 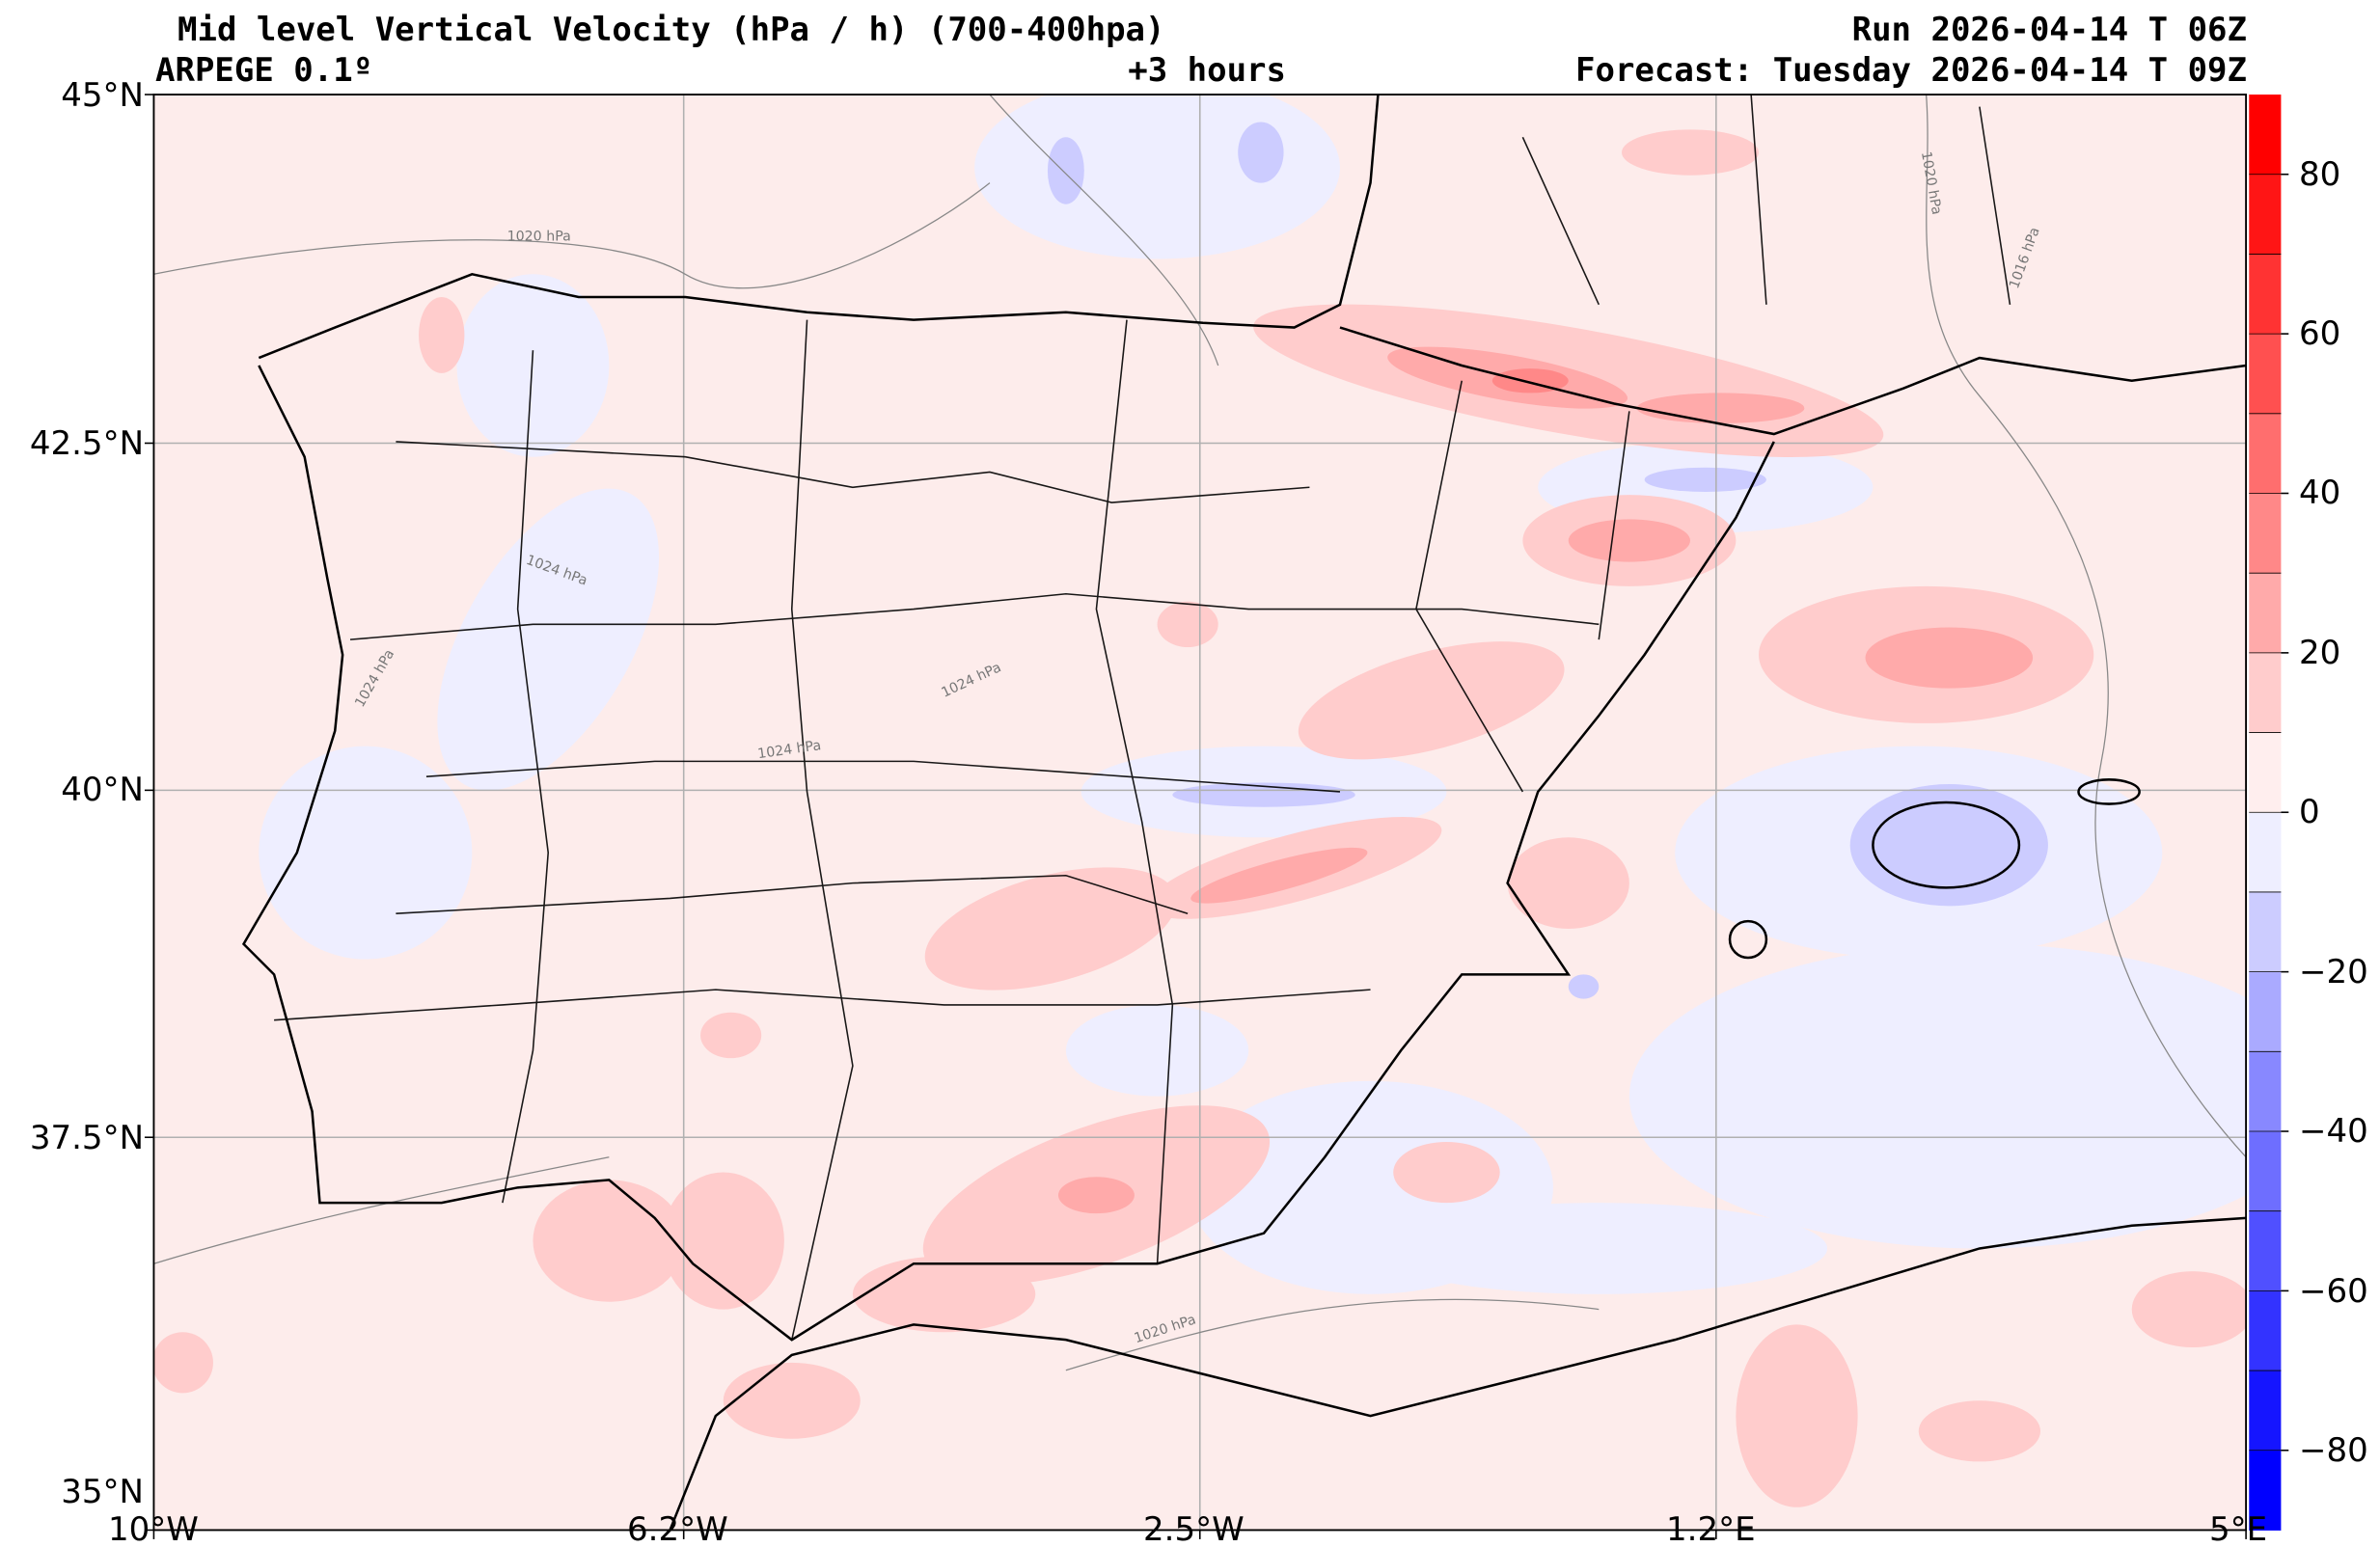 What do you see at coordinates (87, 444) in the screenshot?
I see `lat-label: 42.5°N` at bounding box center [87, 444].